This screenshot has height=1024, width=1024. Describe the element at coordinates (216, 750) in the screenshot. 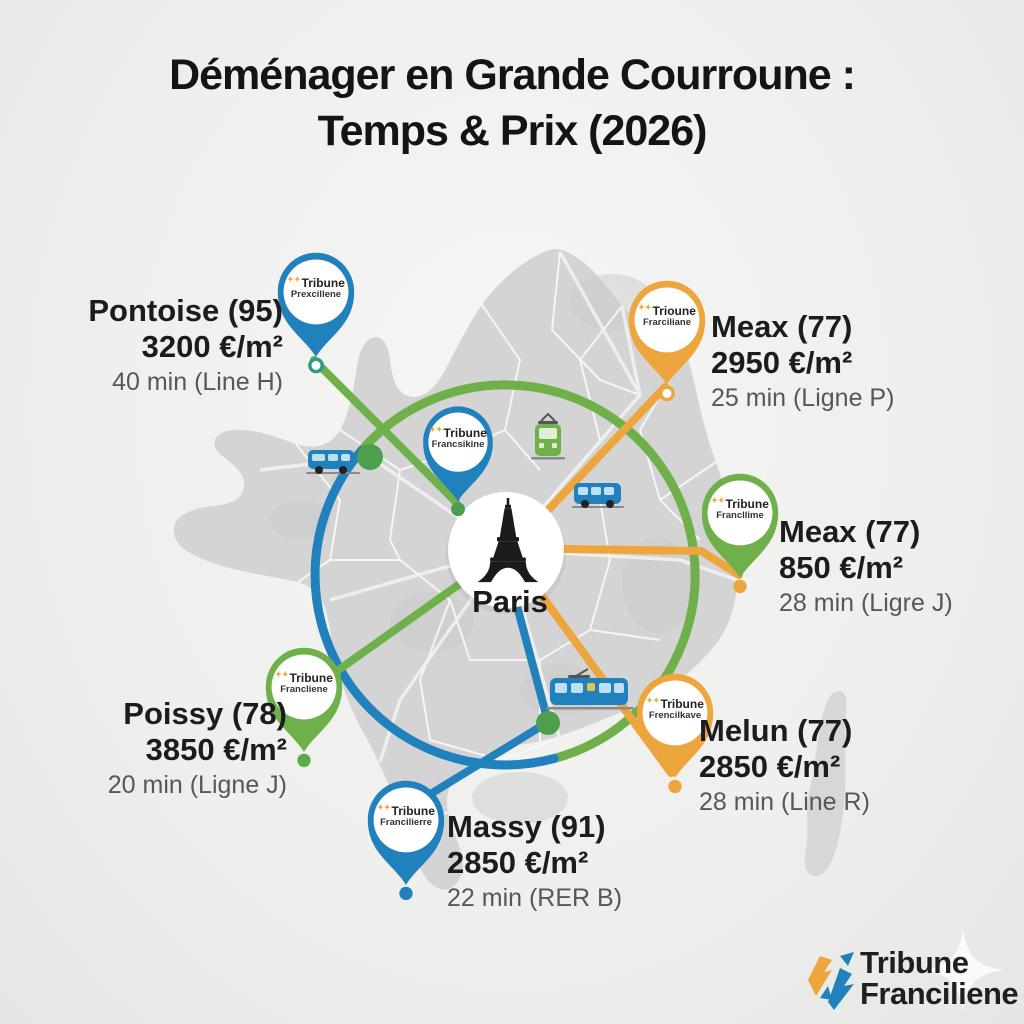

I see `location-price: 3850 €/m²` at that location.